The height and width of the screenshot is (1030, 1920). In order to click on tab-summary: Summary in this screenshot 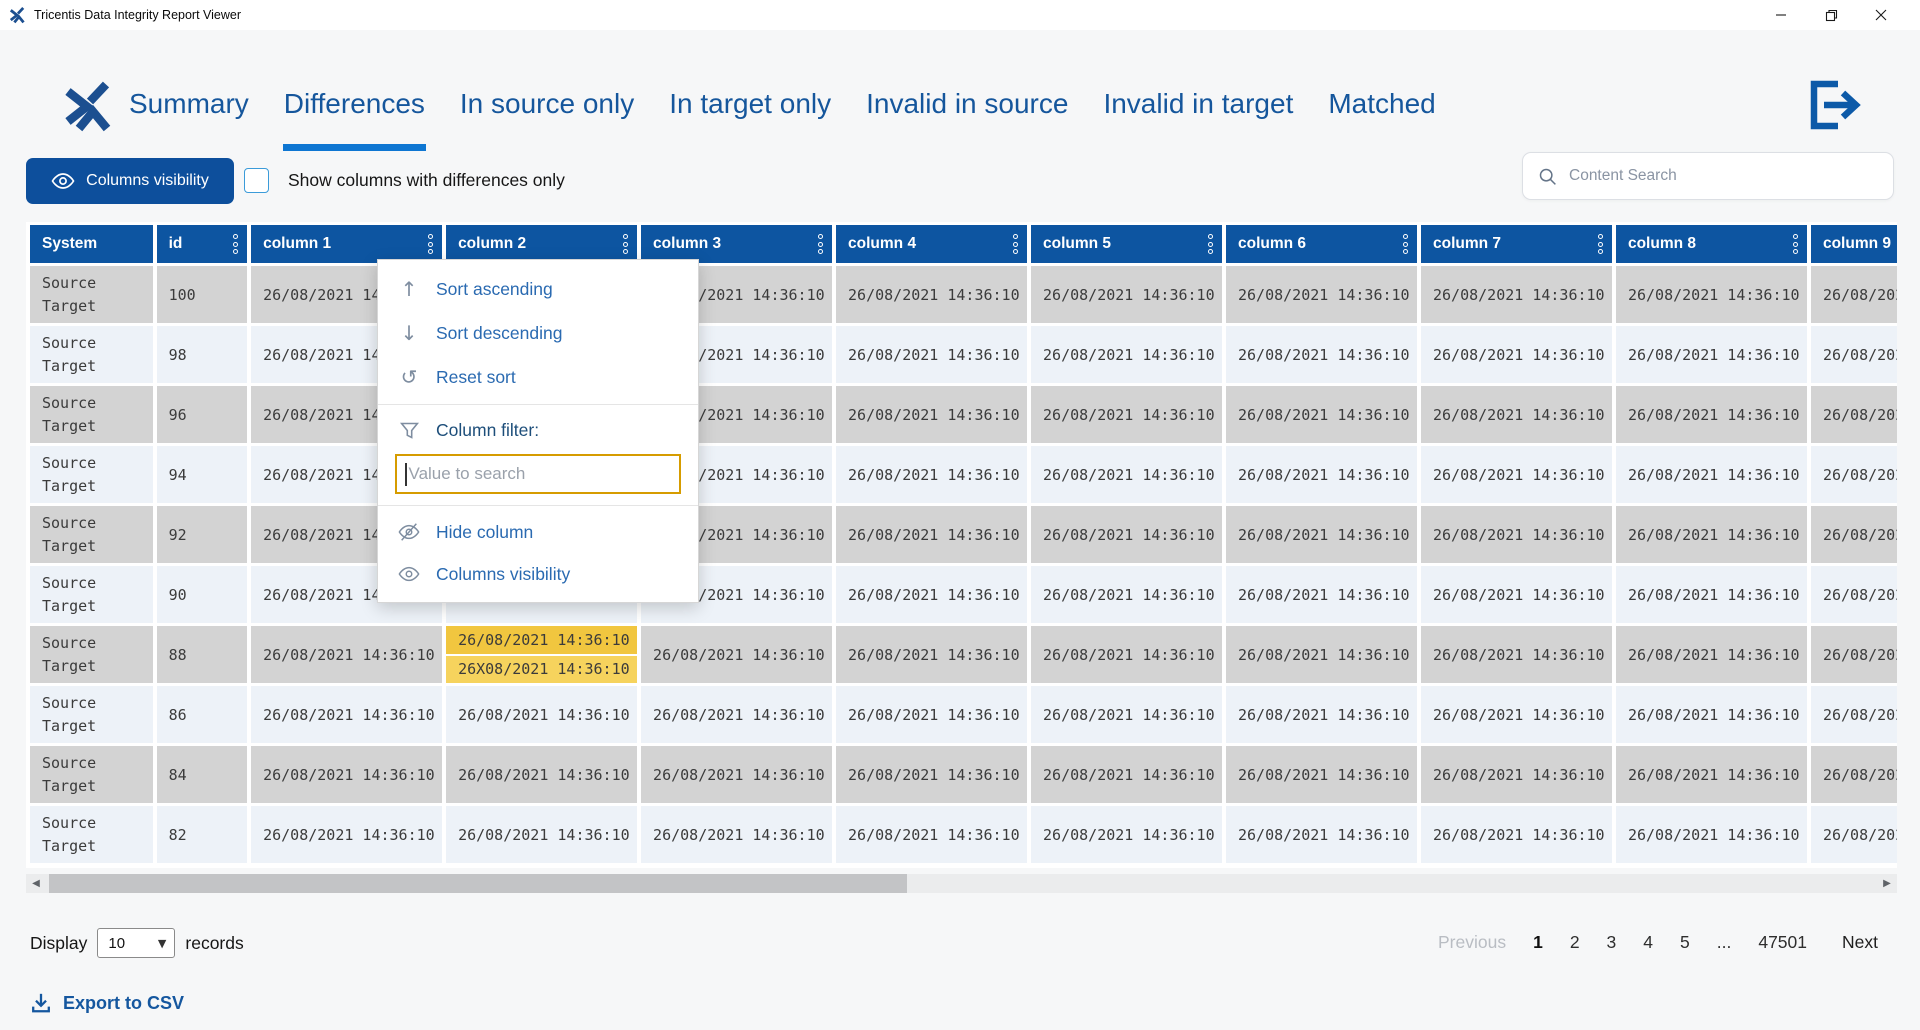, I will do `click(189, 103)`.